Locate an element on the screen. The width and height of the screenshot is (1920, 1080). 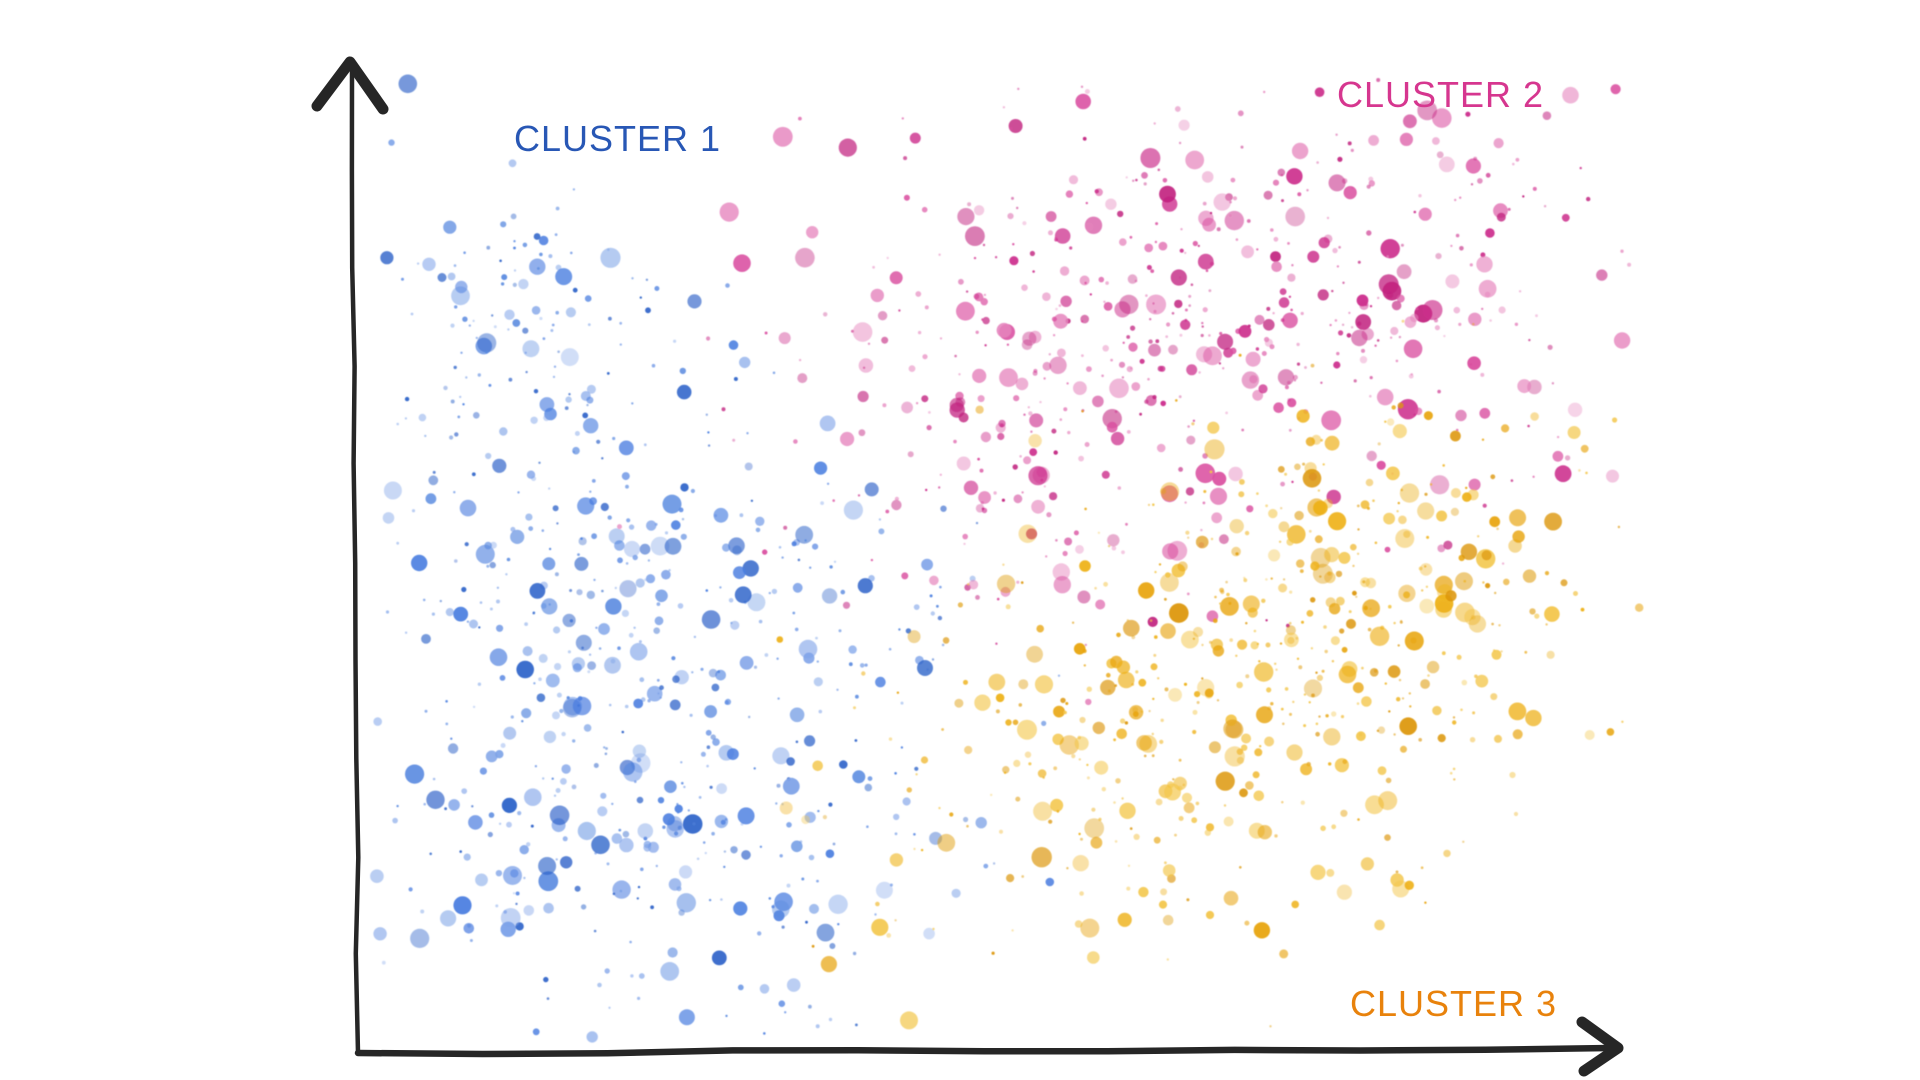
x-axis-line is located at coordinates (984, 1051).